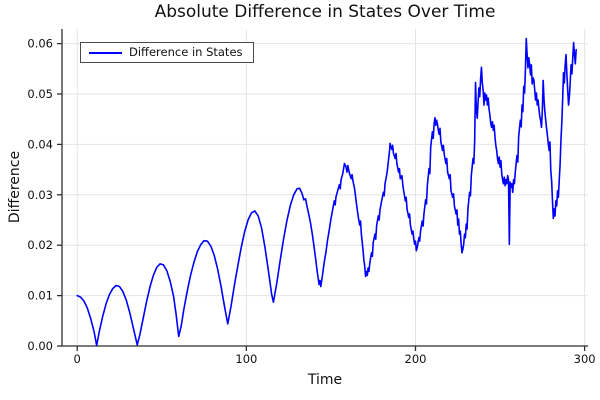  I want to click on legend: Difference in States, so click(167, 52).